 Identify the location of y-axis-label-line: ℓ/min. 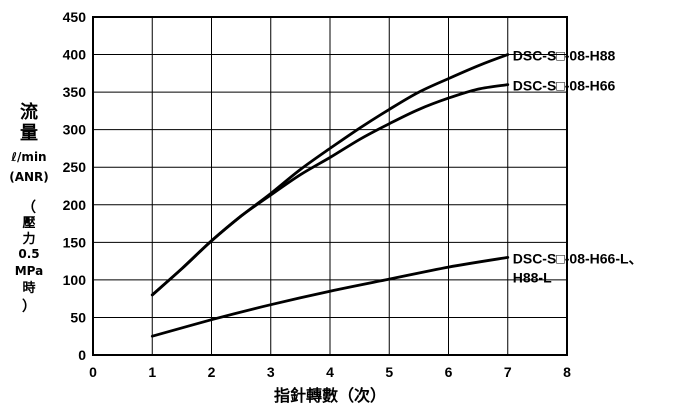
(28, 157).